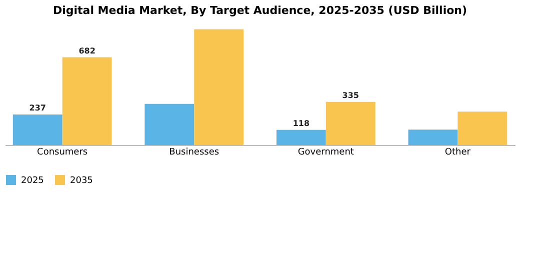 The image size is (560, 280). What do you see at coordinates (81, 181) in the screenshot?
I see `legend-label: 2035` at bounding box center [81, 181].